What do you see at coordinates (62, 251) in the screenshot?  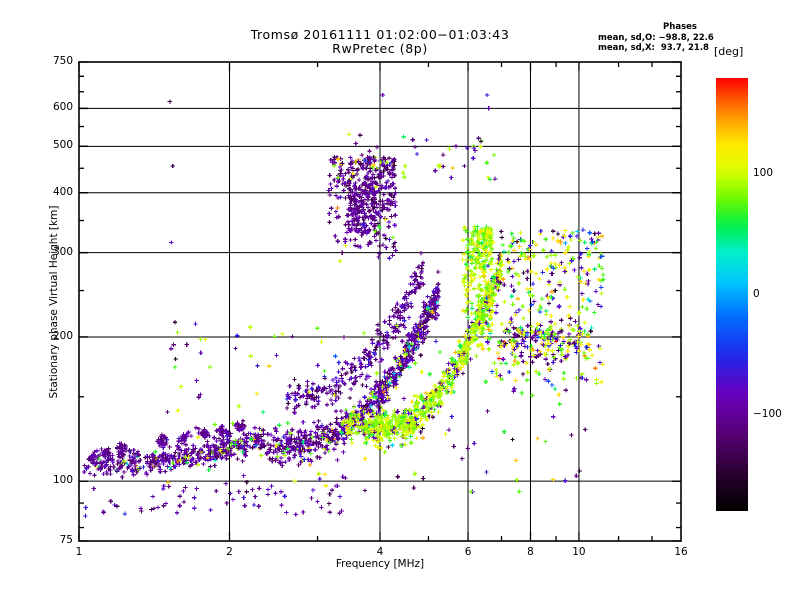 I see `y-axis-tick-label: 300` at bounding box center [62, 251].